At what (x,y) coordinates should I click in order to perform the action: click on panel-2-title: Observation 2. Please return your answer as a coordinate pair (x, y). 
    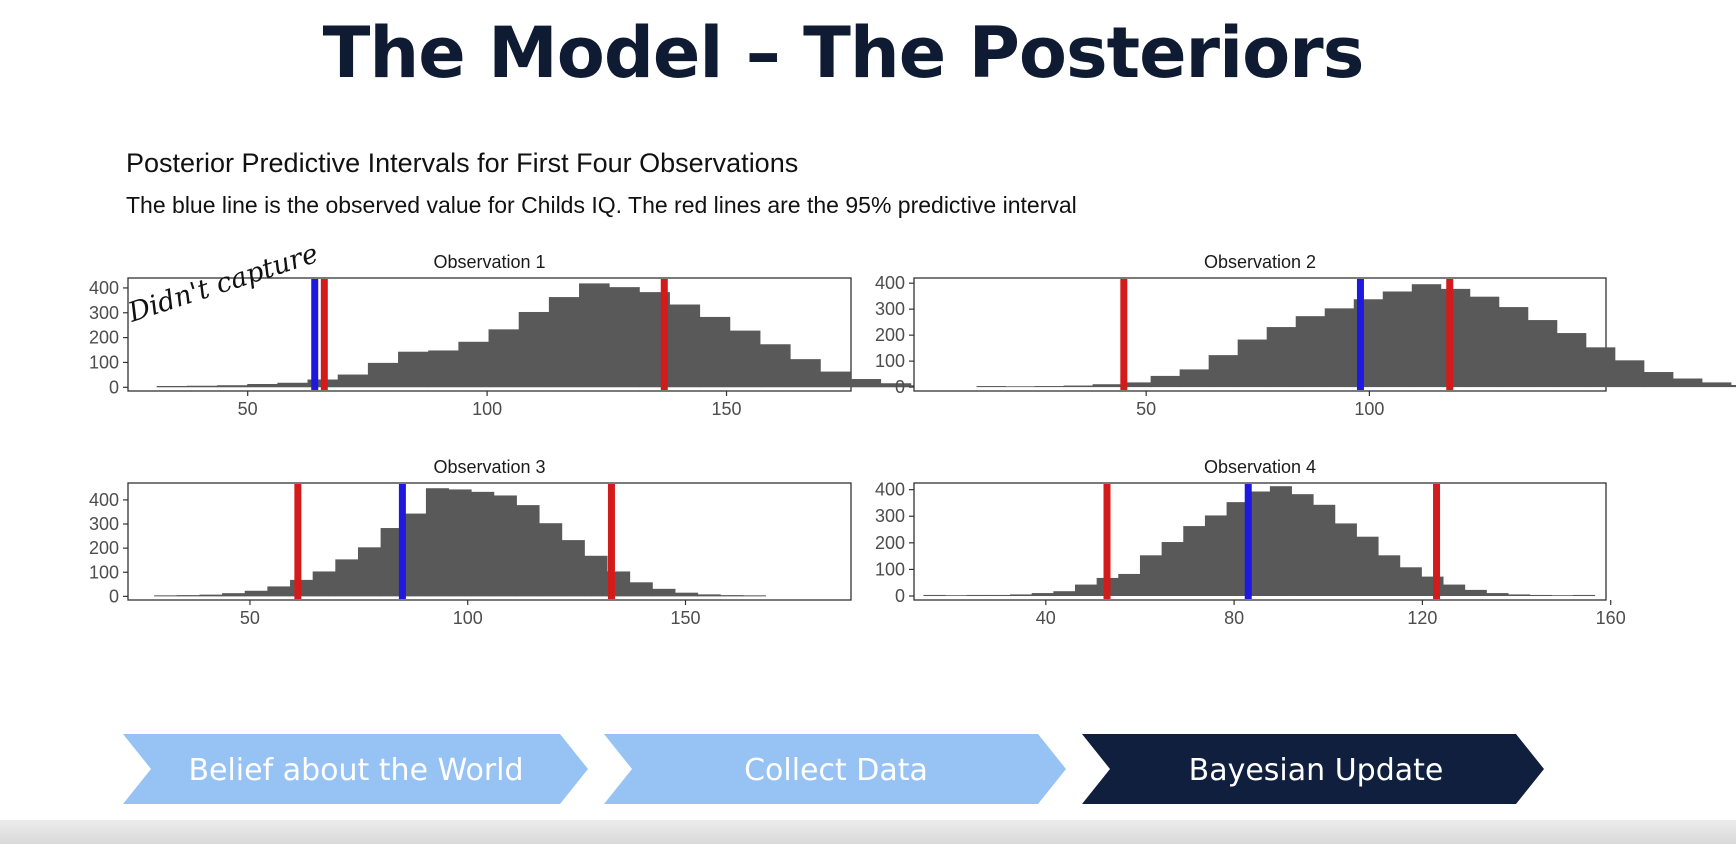
    Looking at the image, I should click on (1260, 262).